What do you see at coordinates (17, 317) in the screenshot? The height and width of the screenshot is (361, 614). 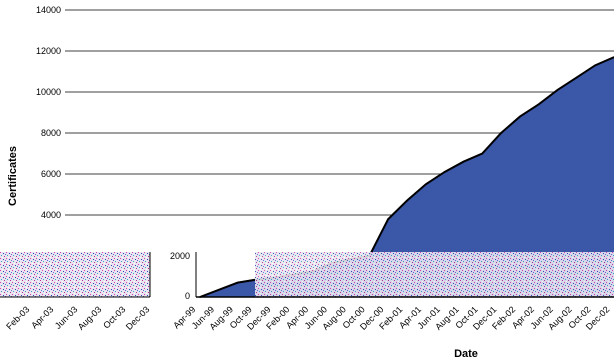 I see `left-panel-x-tick-label: Feb-03` at bounding box center [17, 317].